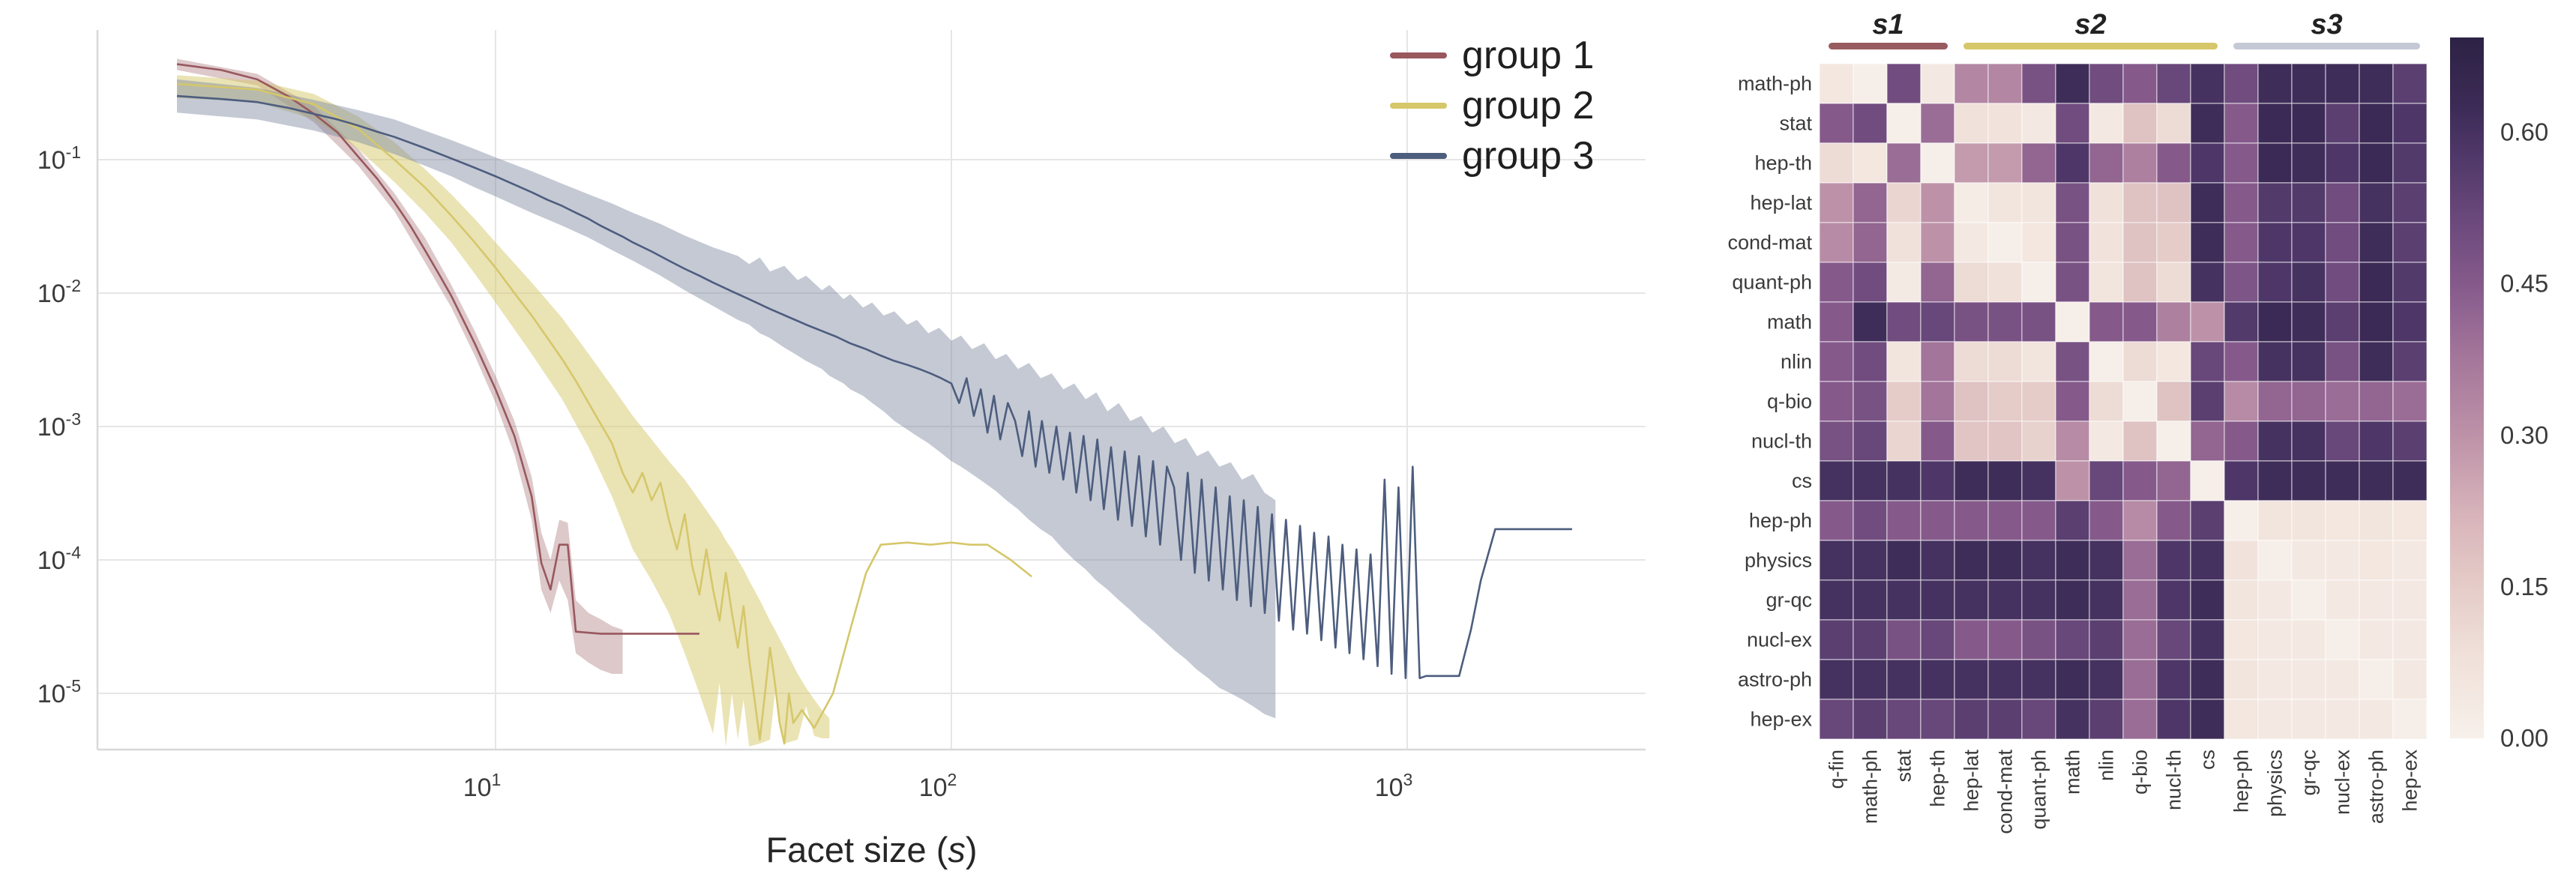  What do you see at coordinates (1492, 156) in the screenshot?
I see `legend-item: group 3` at bounding box center [1492, 156].